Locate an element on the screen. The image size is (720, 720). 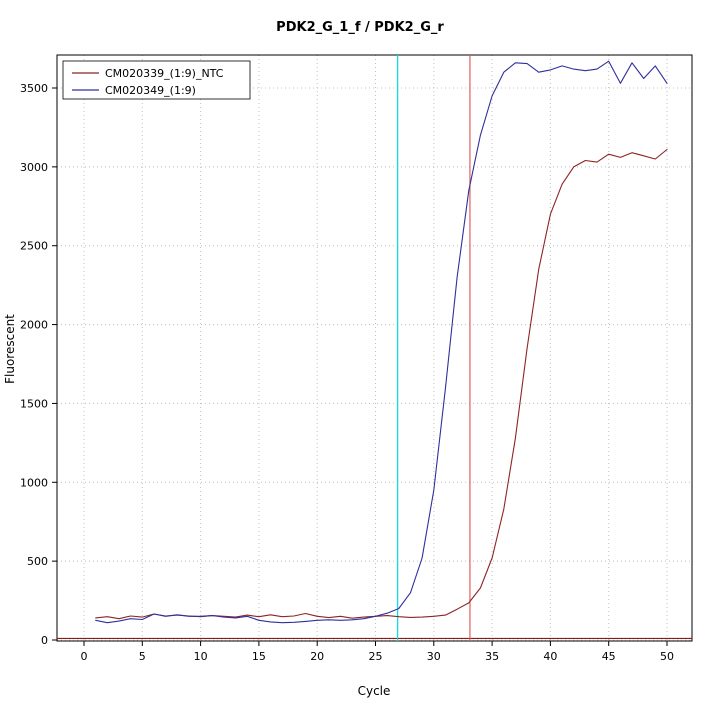
x-tick-label: 10 is located at coordinates (201, 656).